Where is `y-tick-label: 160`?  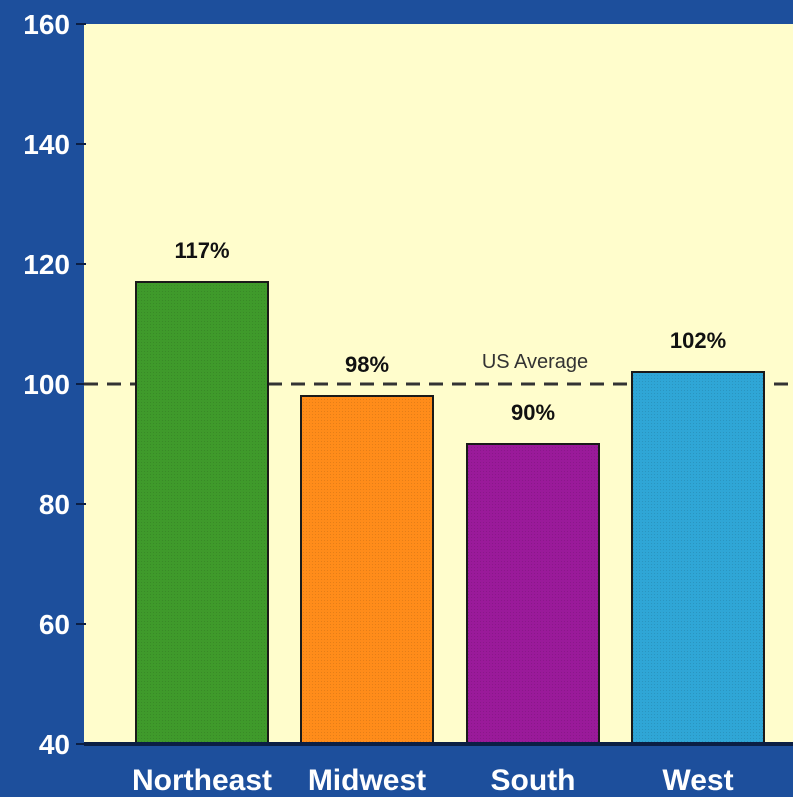
y-tick-label: 160 is located at coordinates (46, 24).